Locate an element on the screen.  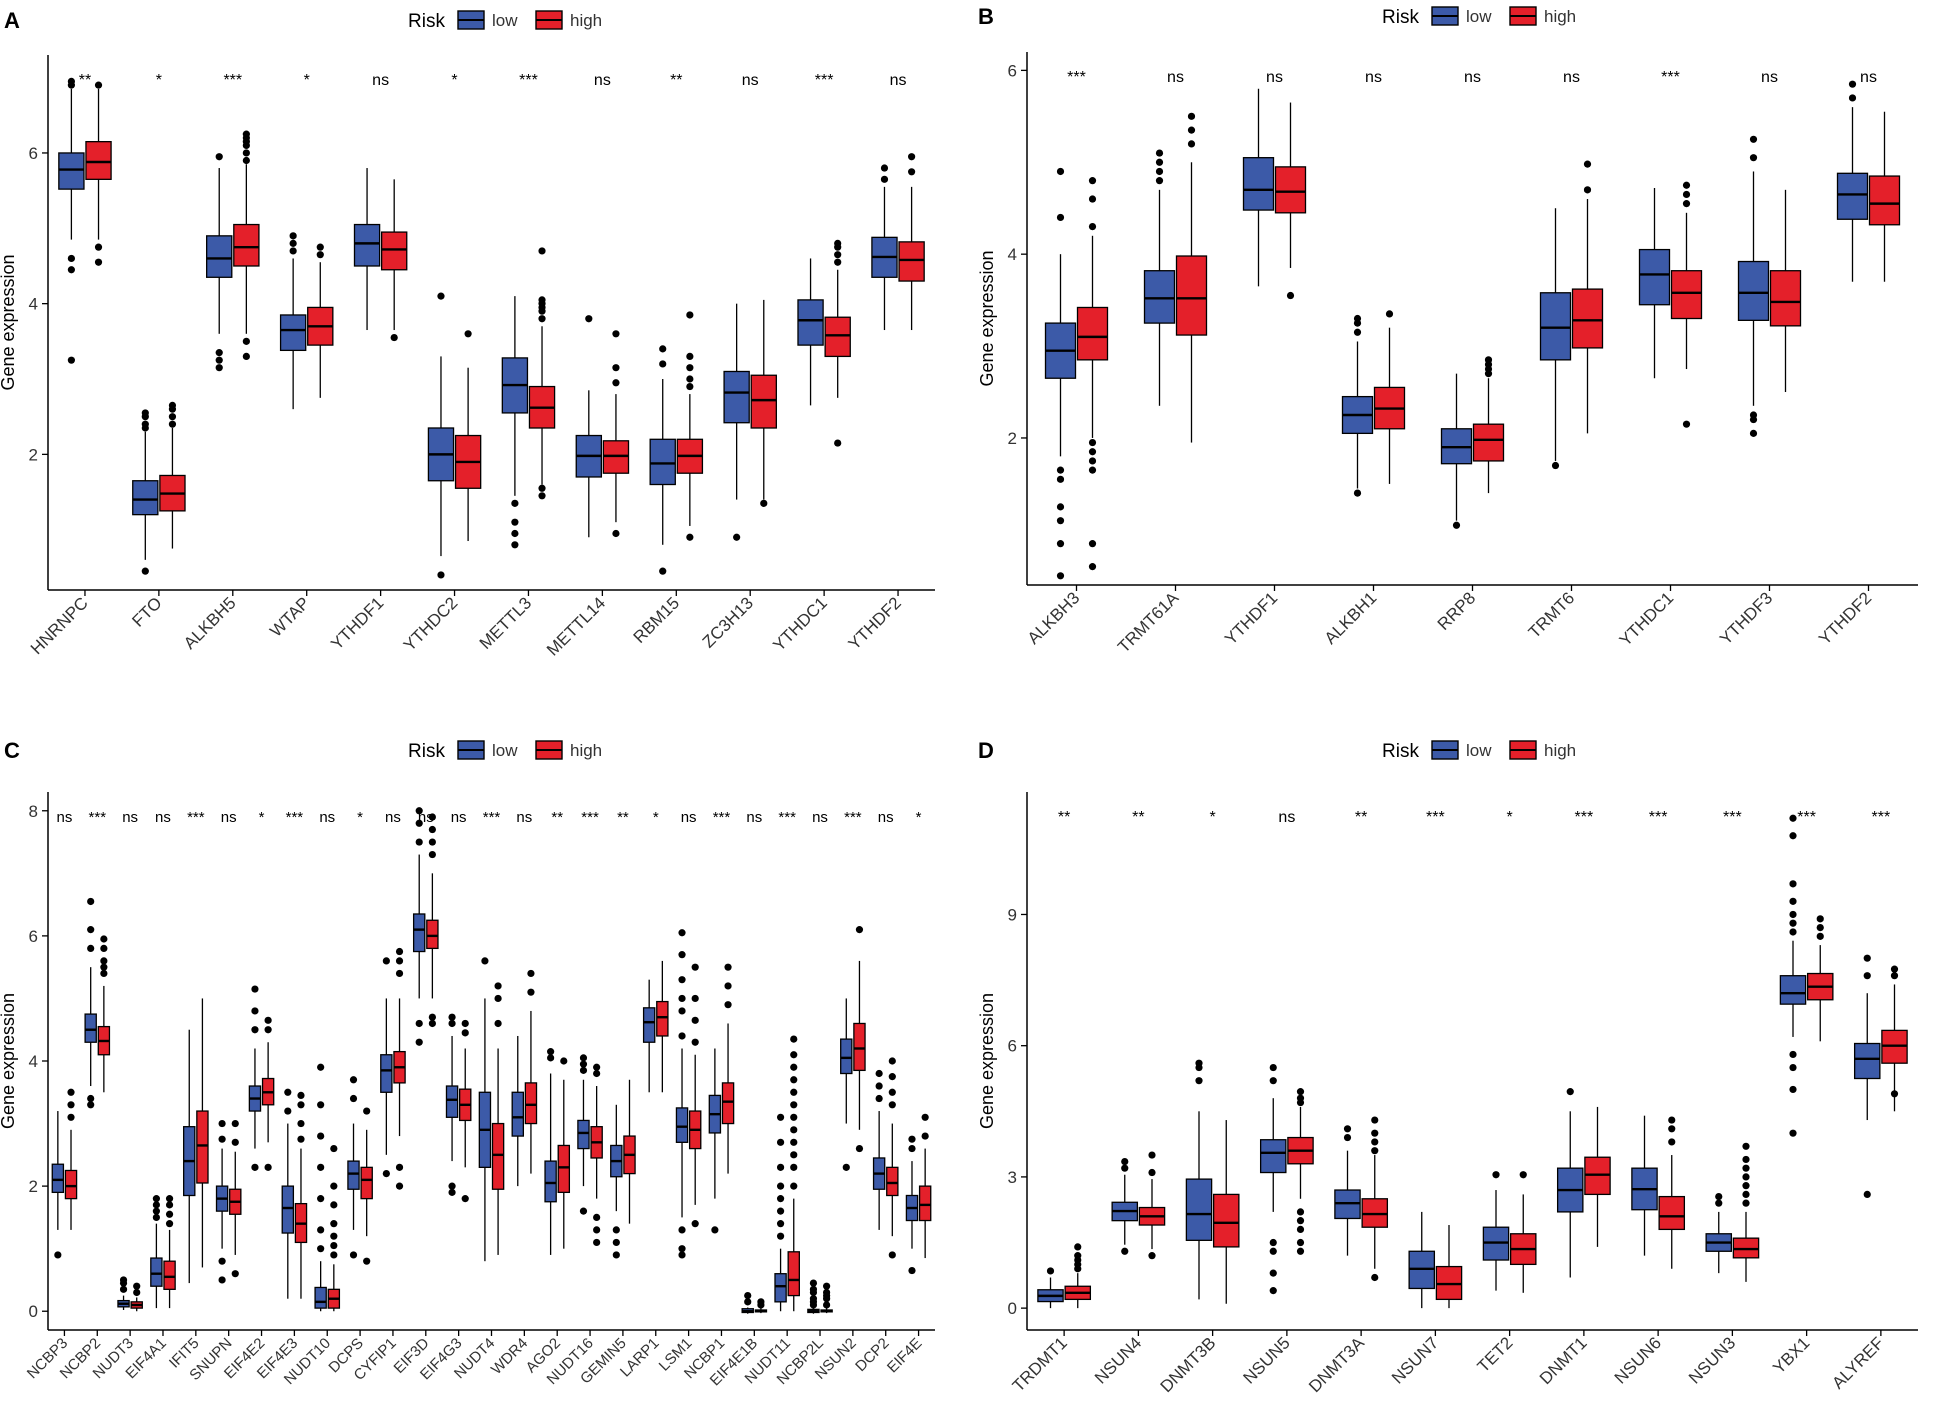
box-low-NCBP2 is located at coordinates (90, 1003).